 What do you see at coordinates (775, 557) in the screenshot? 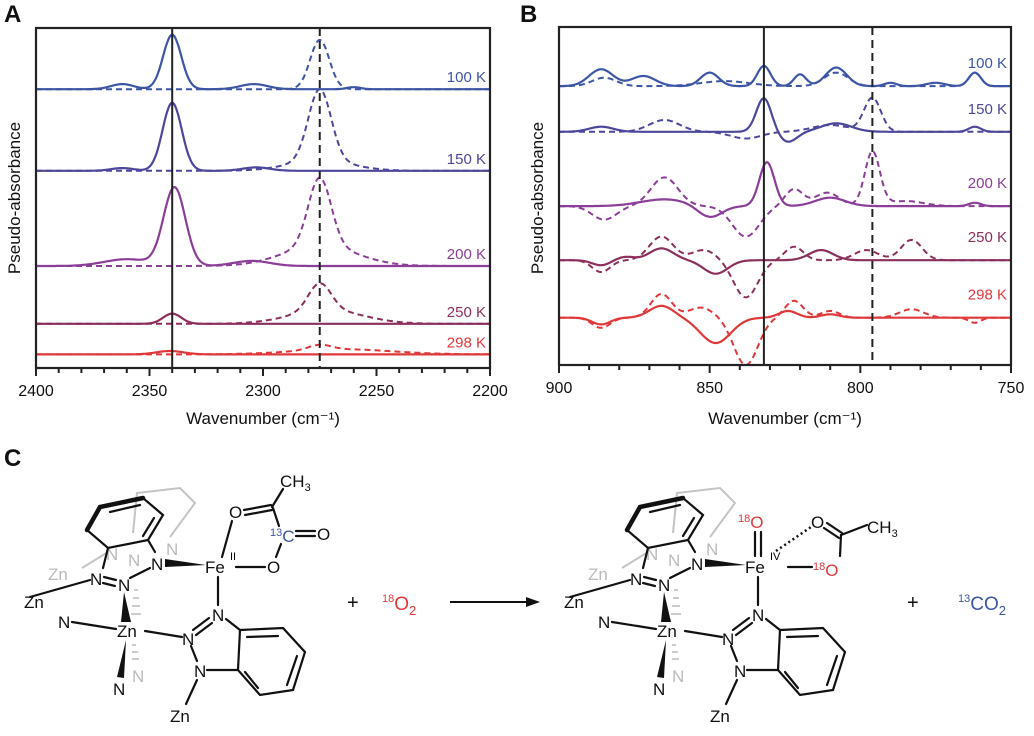
I see `fe-oxidation-state: IV` at bounding box center [775, 557].